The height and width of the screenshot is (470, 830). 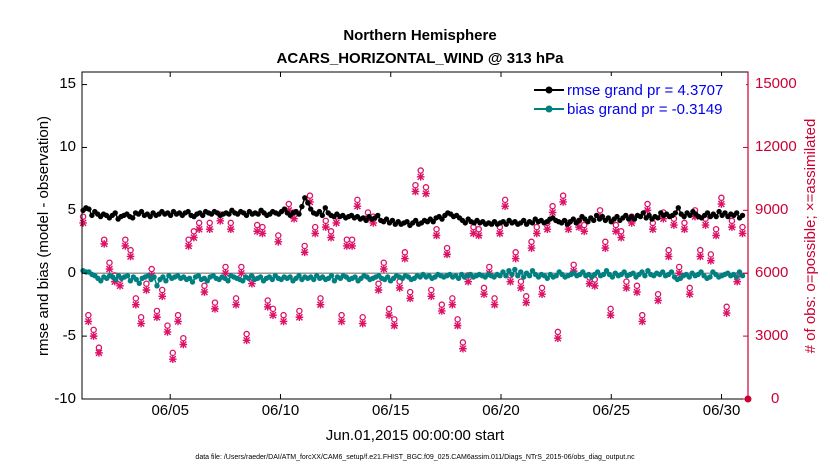 What do you see at coordinates (72, 272) in the screenshot?
I see `y-left-tick-label-0: 0` at bounding box center [72, 272].